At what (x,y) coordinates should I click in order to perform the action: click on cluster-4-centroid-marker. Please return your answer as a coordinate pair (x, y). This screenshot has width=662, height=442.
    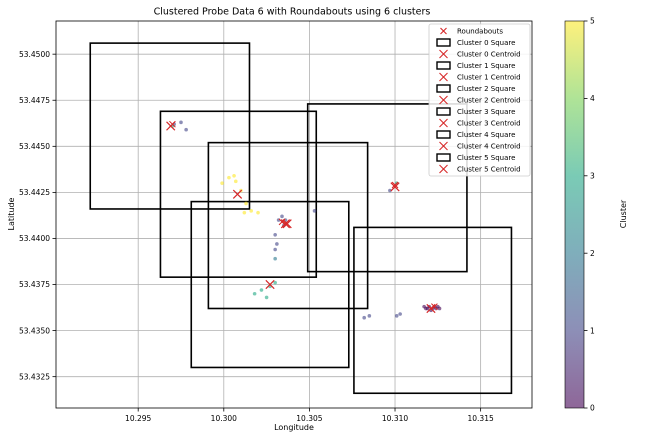
    Looking at the image, I should click on (171, 126).